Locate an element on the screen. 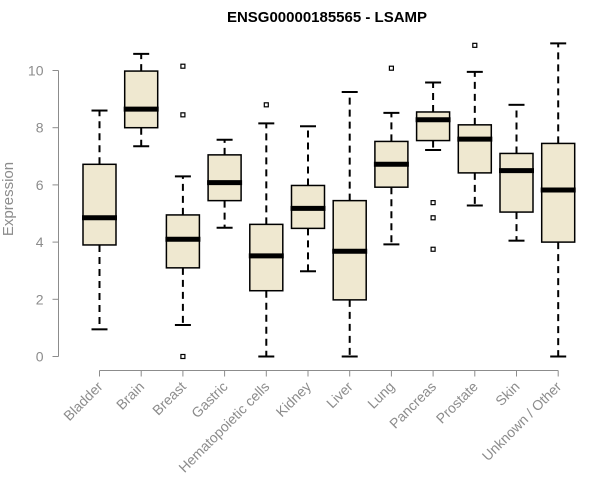 Image resolution: width=600 pixels, height=500 pixels. x-tick-label: Liver is located at coordinates (339, 394).